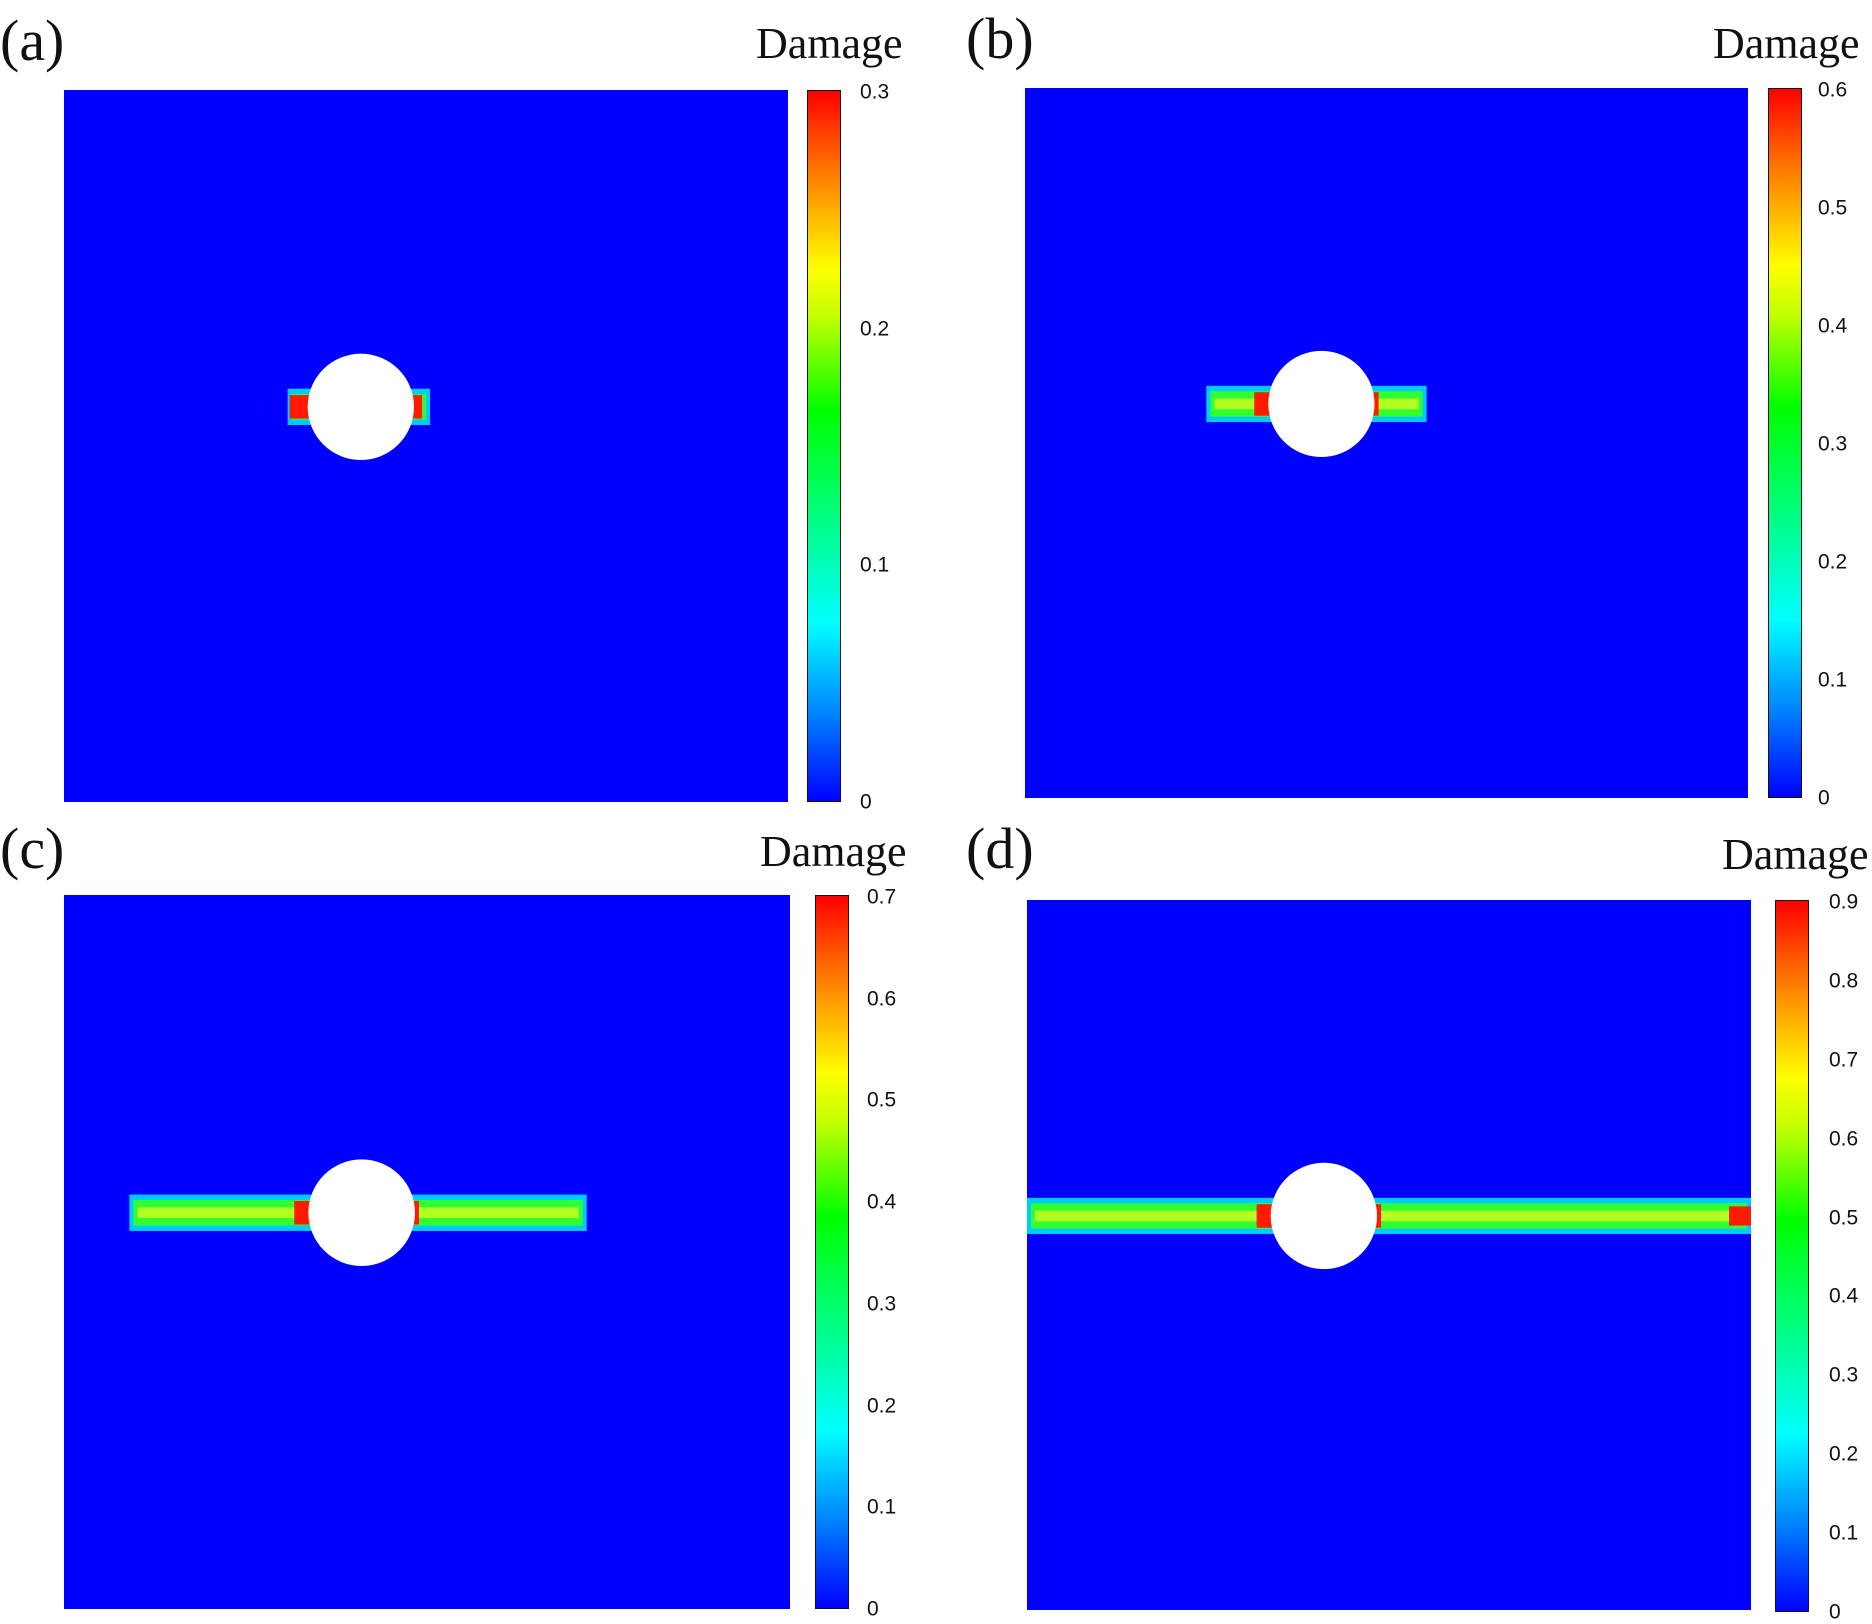 The width and height of the screenshot is (1872, 1624). What do you see at coordinates (1740, 1216) in the screenshot?
I see `crack-tip-edge` at bounding box center [1740, 1216].